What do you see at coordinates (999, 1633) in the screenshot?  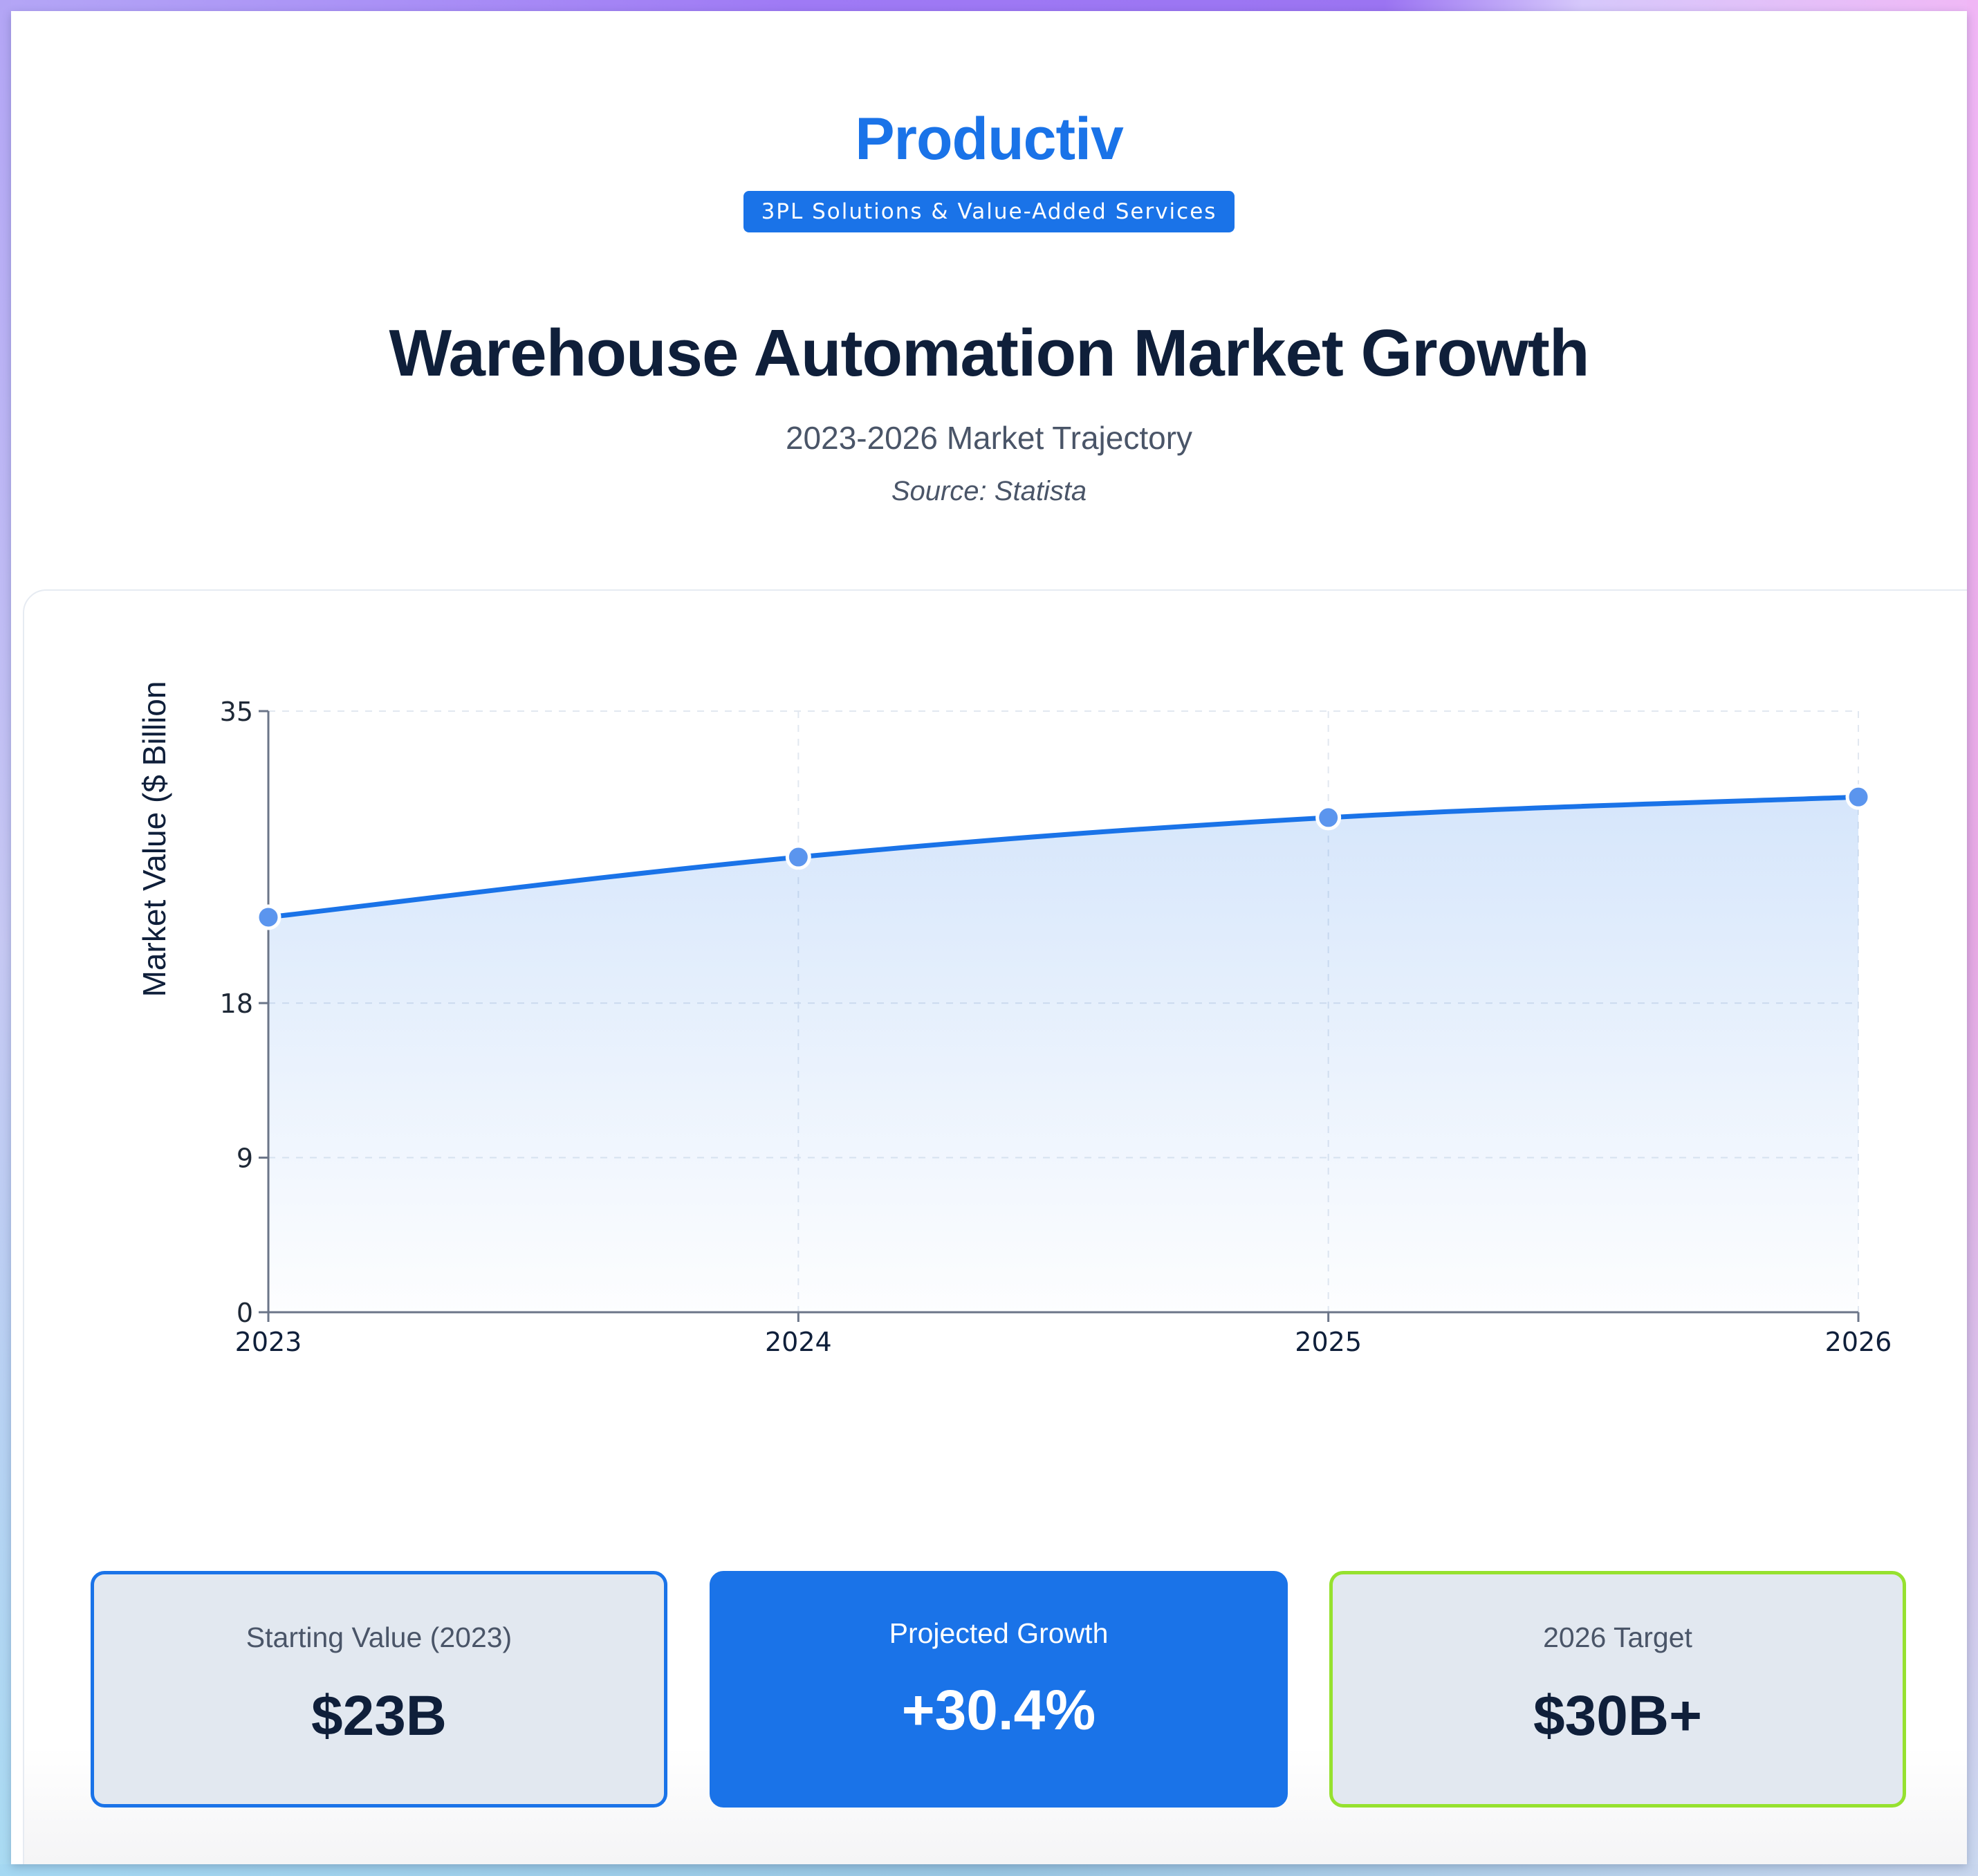 I see `stat-label: Projected Growth` at bounding box center [999, 1633].